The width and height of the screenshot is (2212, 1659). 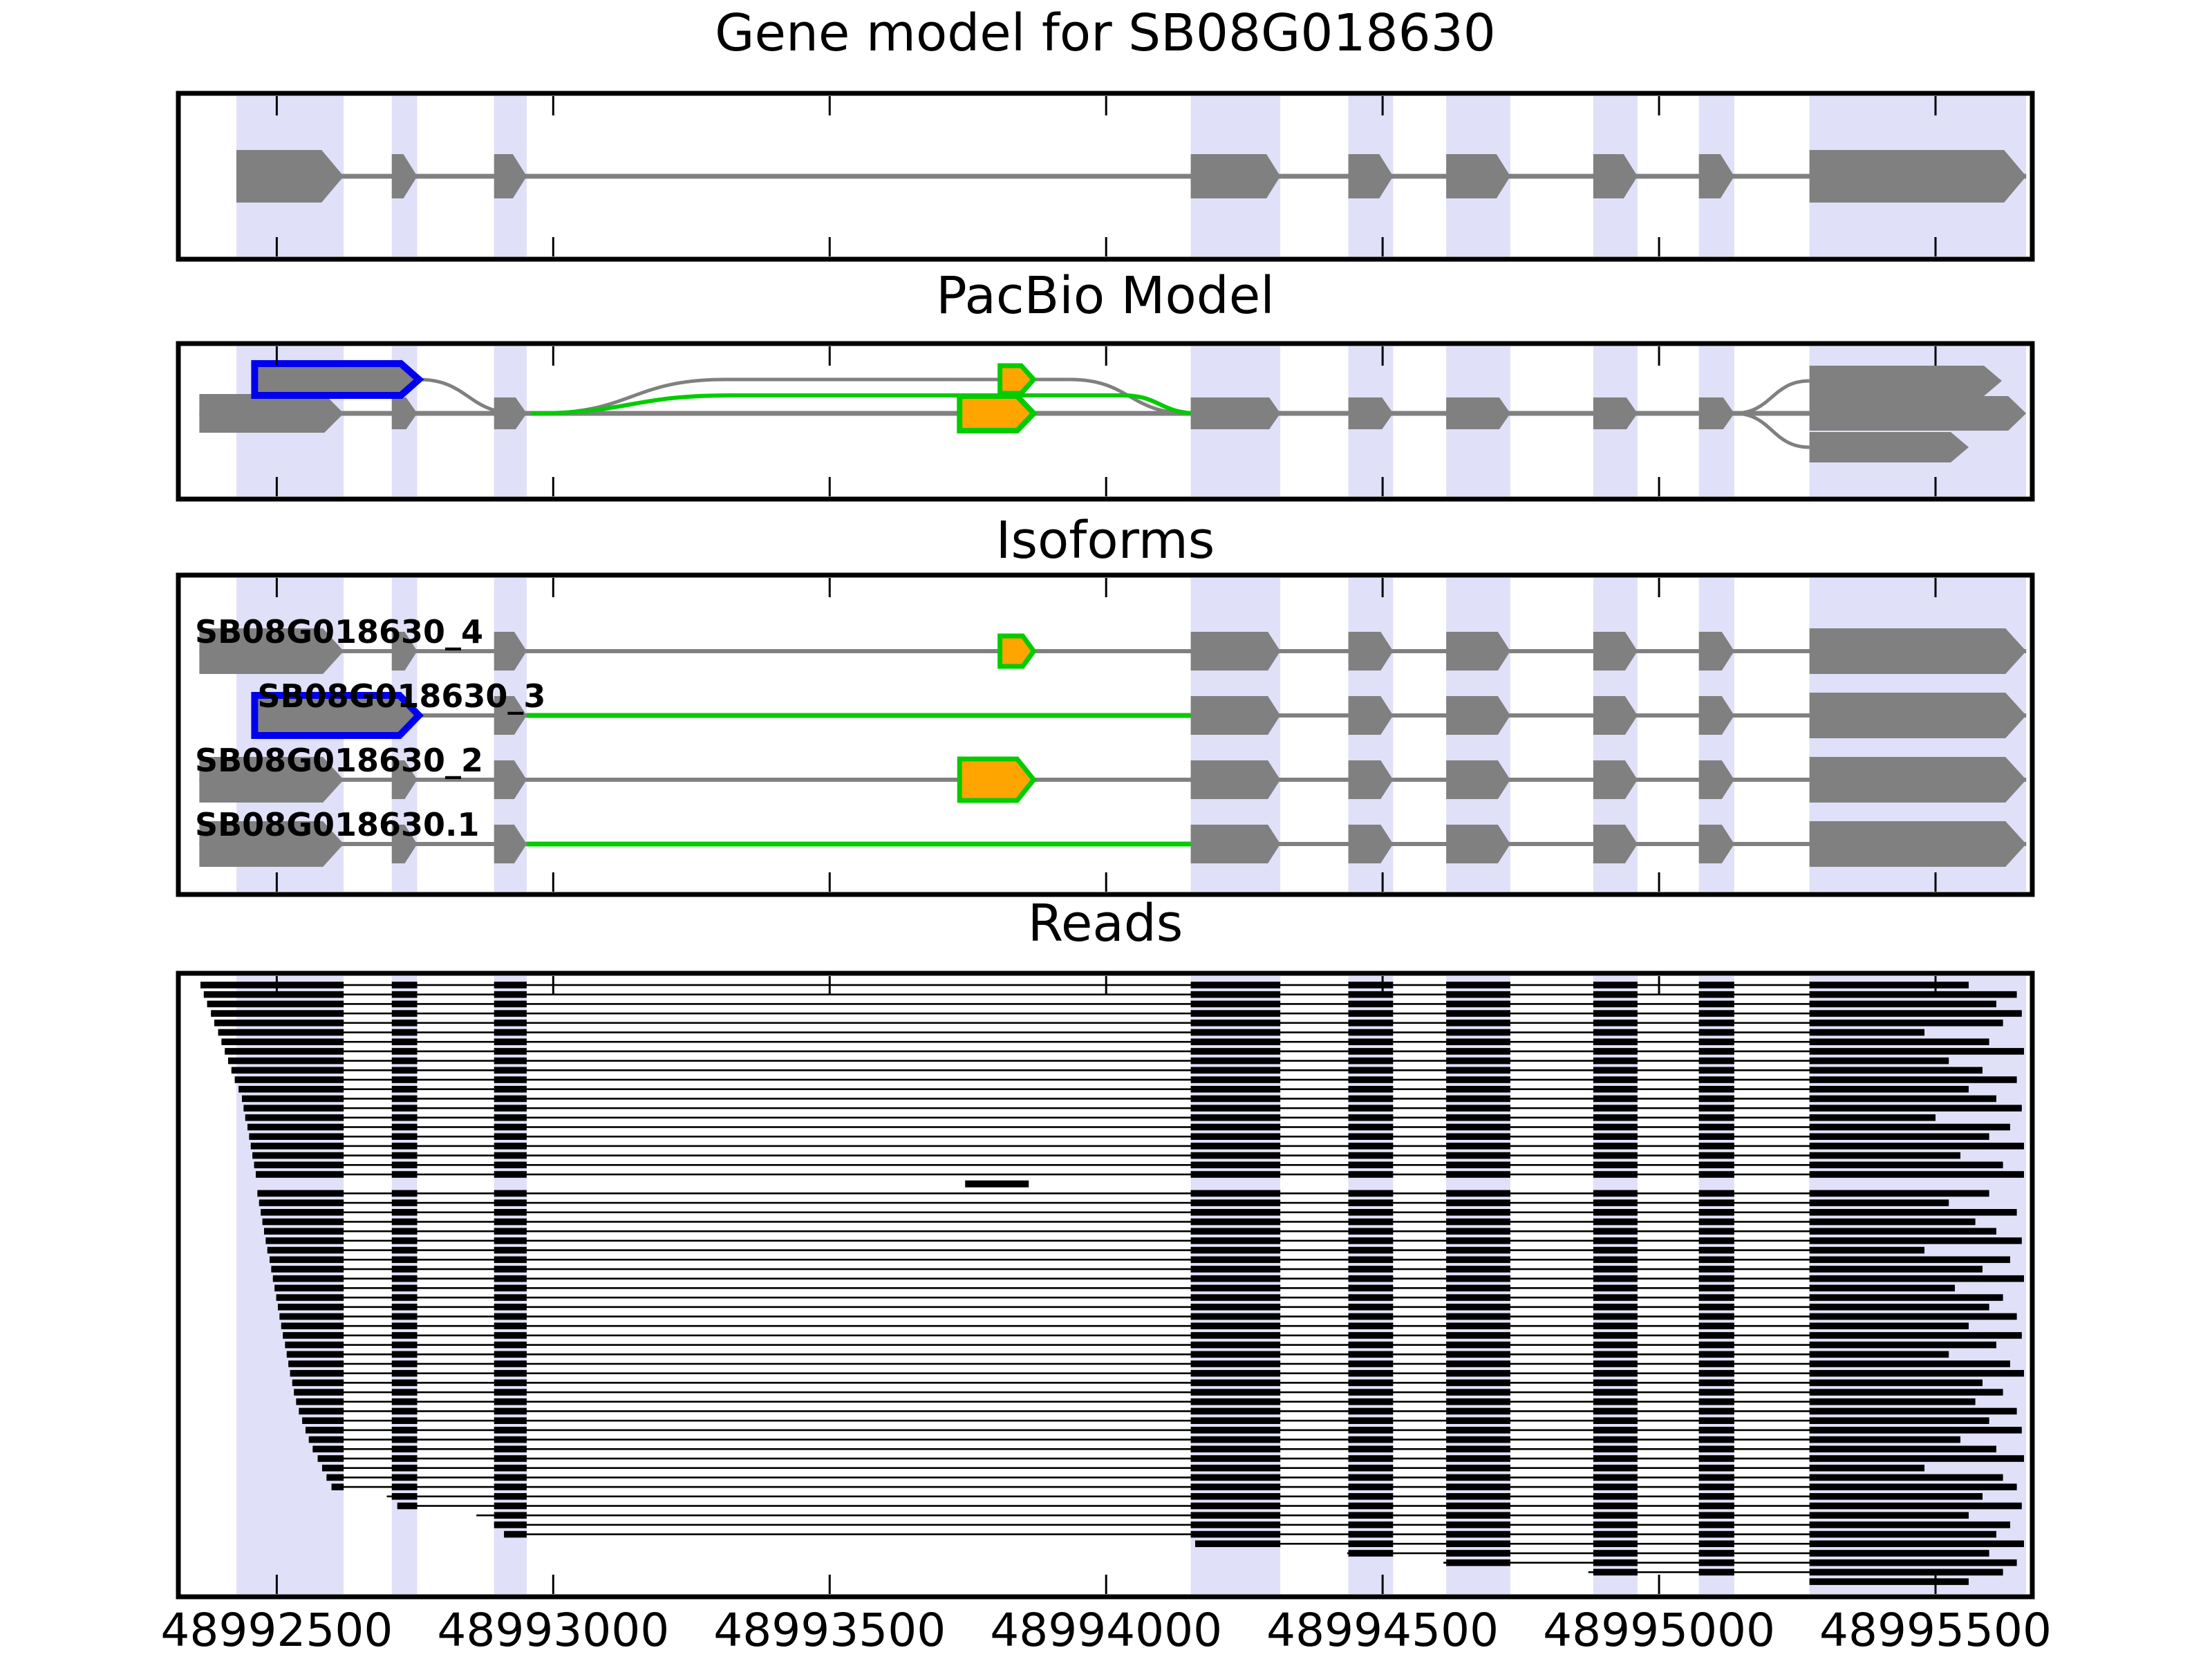 I want to click on reads-panel-title: Reads, so click(x=1105, y=924).